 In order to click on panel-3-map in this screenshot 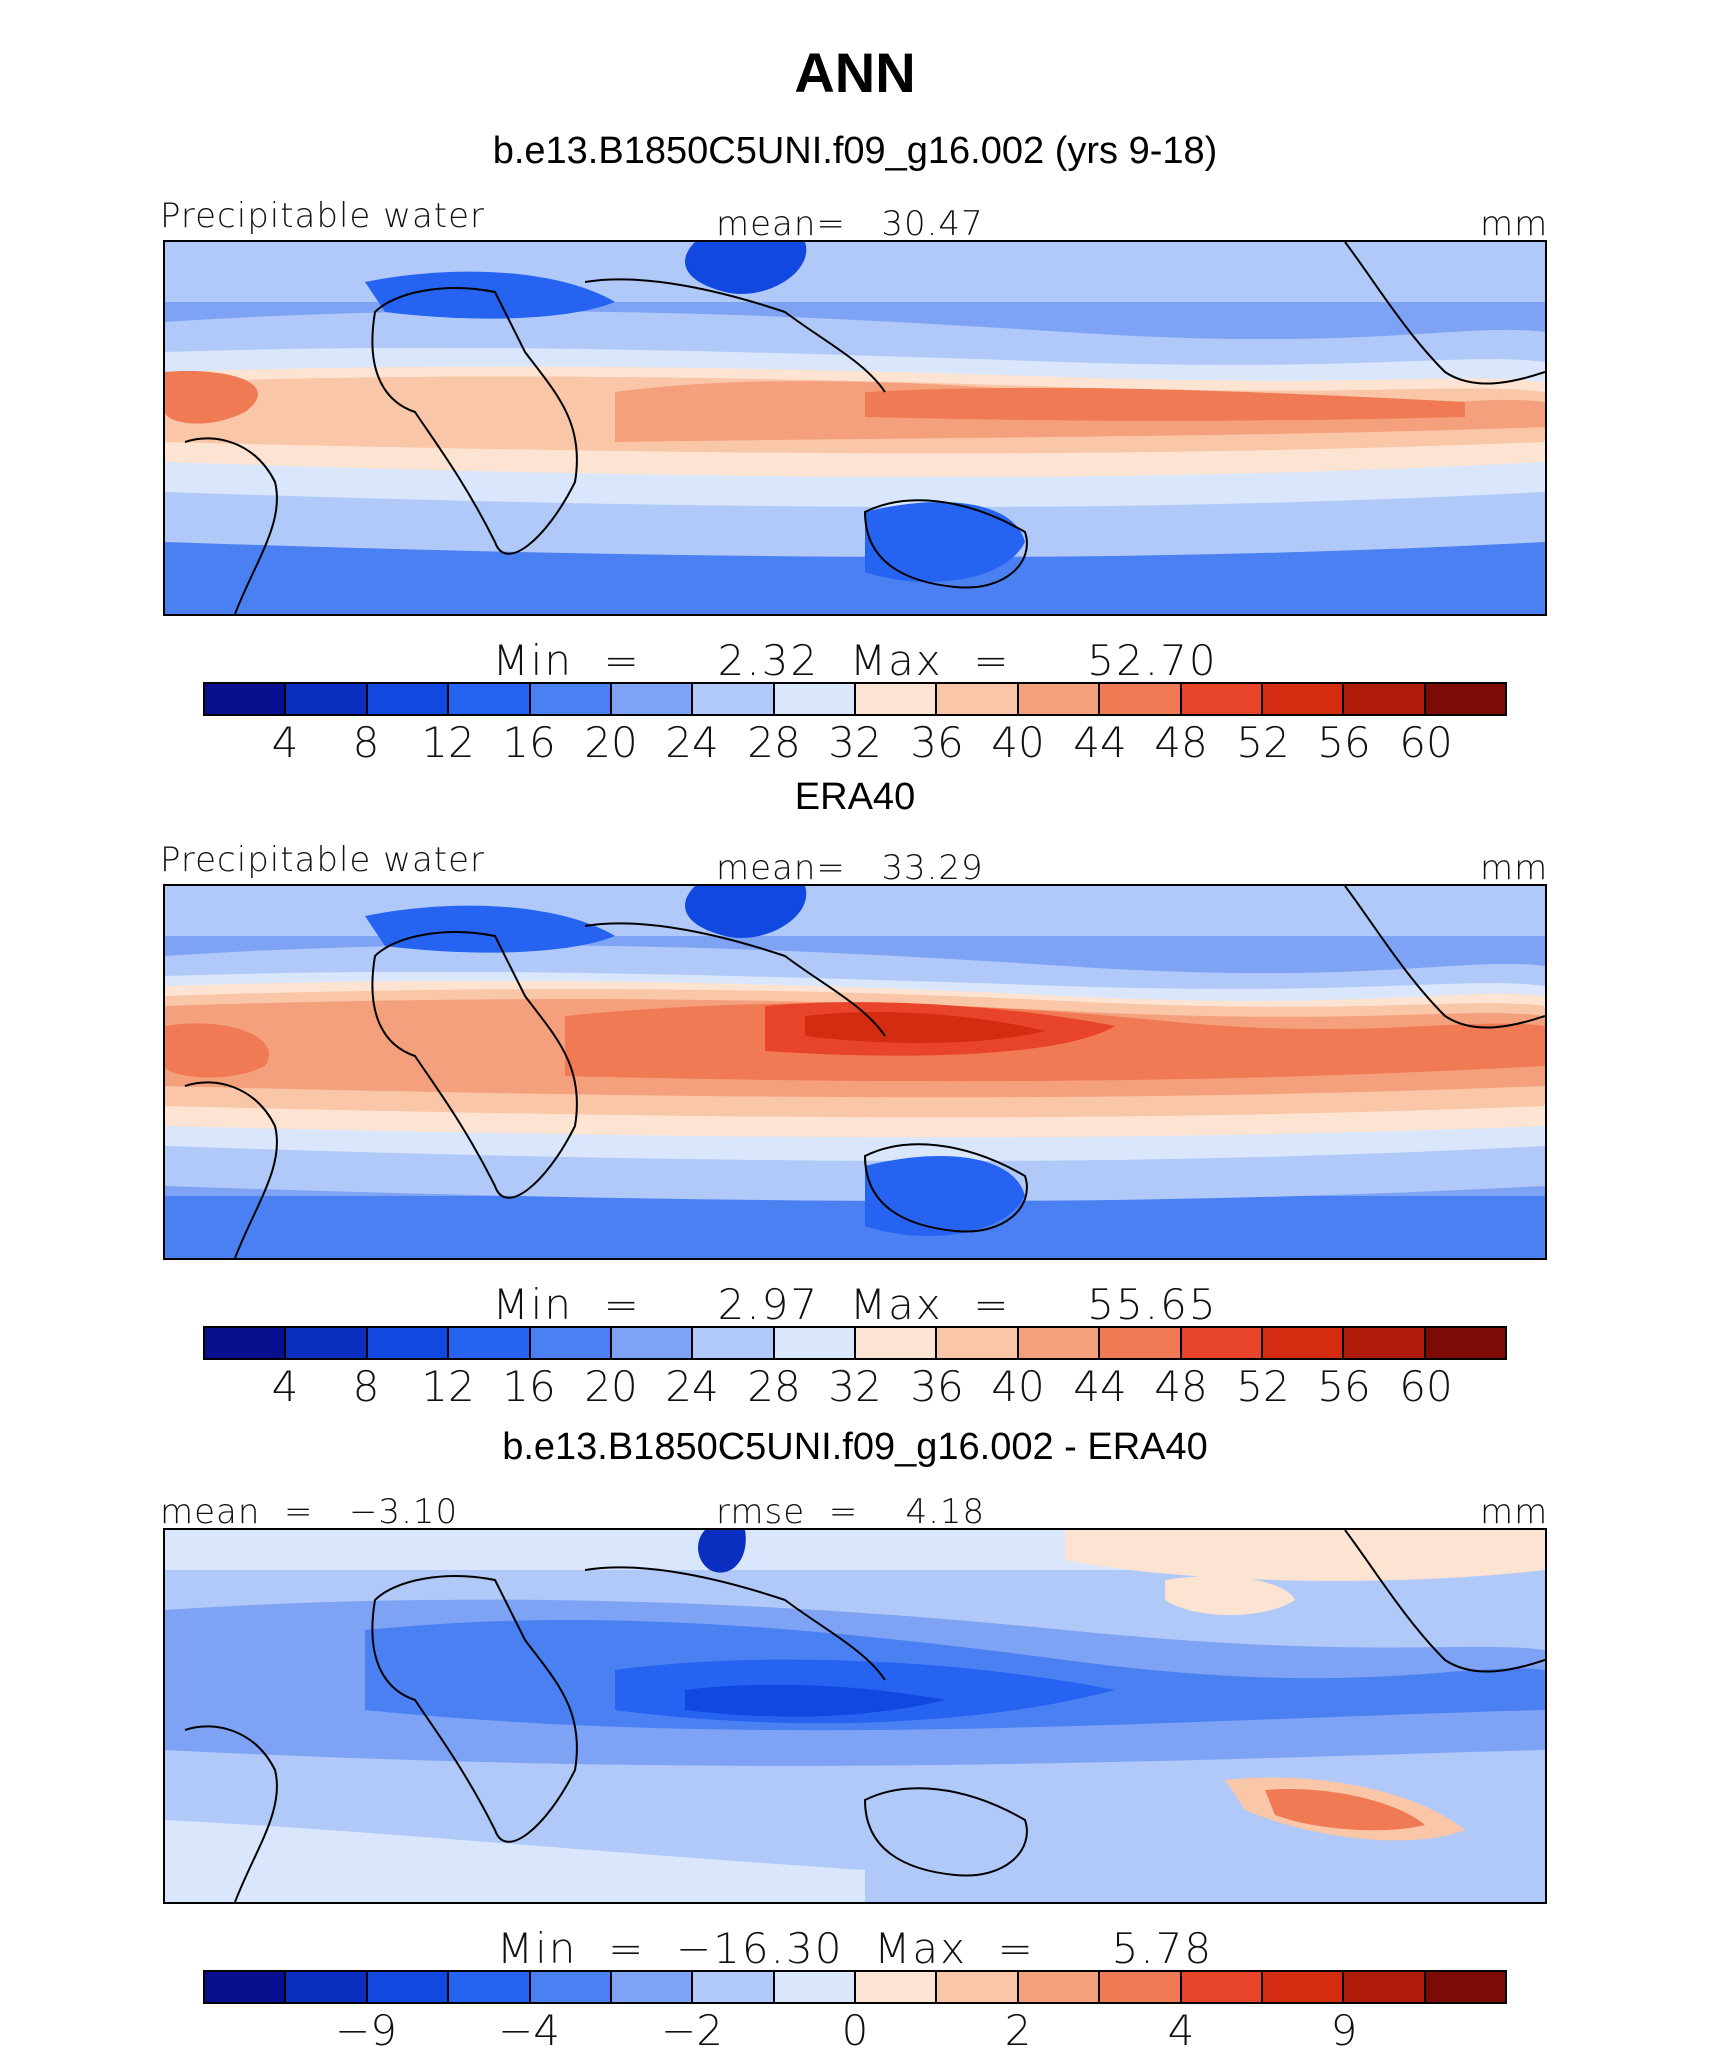, I will do `click(855, 1716)`.